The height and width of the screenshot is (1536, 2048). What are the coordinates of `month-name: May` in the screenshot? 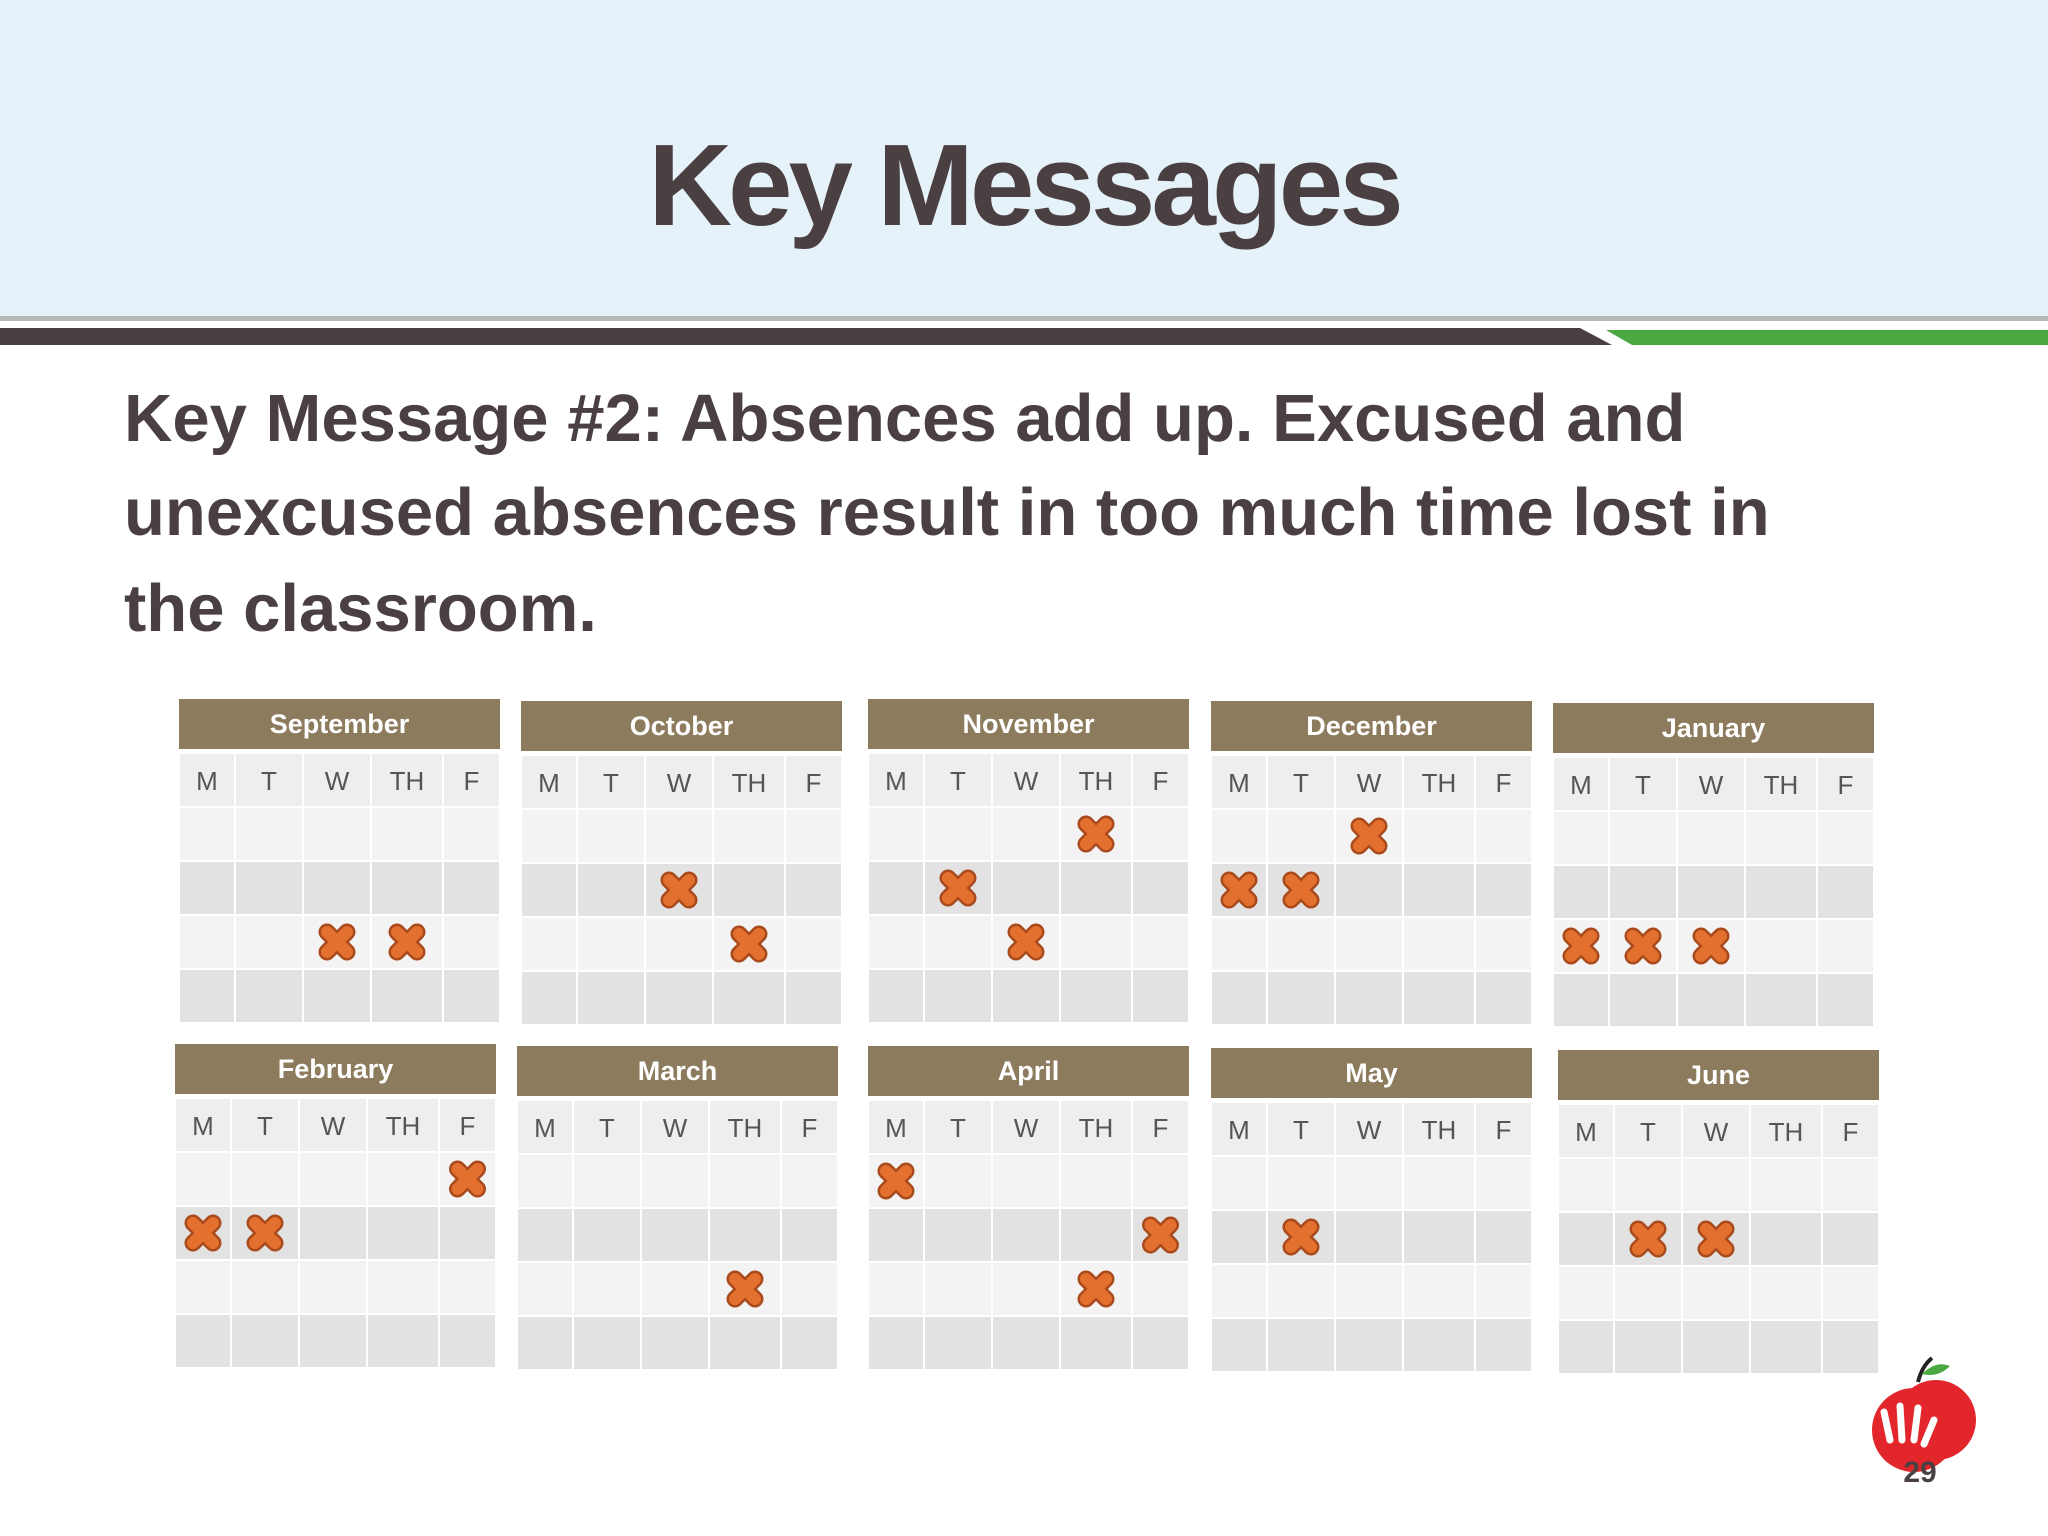 It's located at (1371, 1073).